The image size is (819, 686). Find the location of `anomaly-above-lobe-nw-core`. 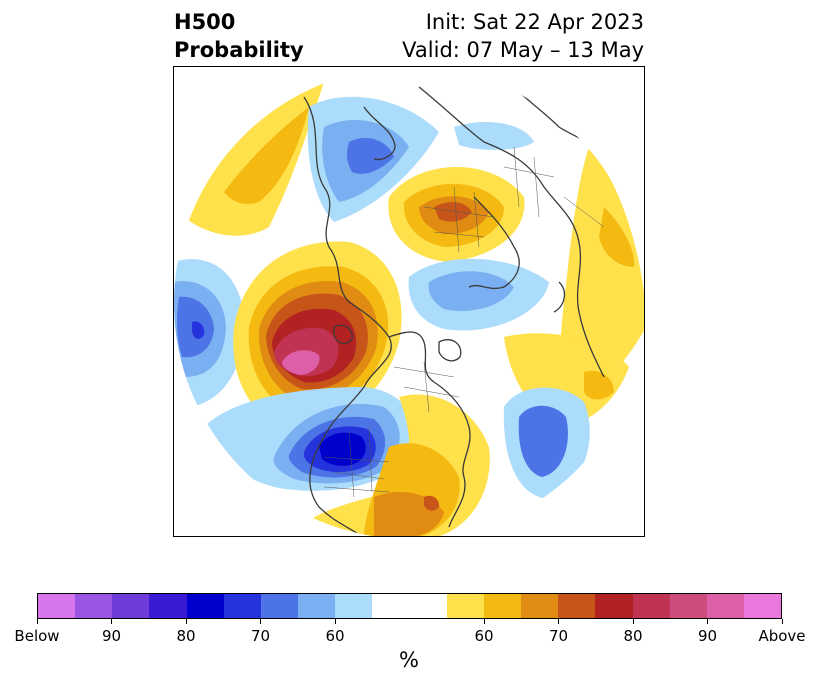

anomaly-above-lobe-nw-core is located at coordinates (266, 155).